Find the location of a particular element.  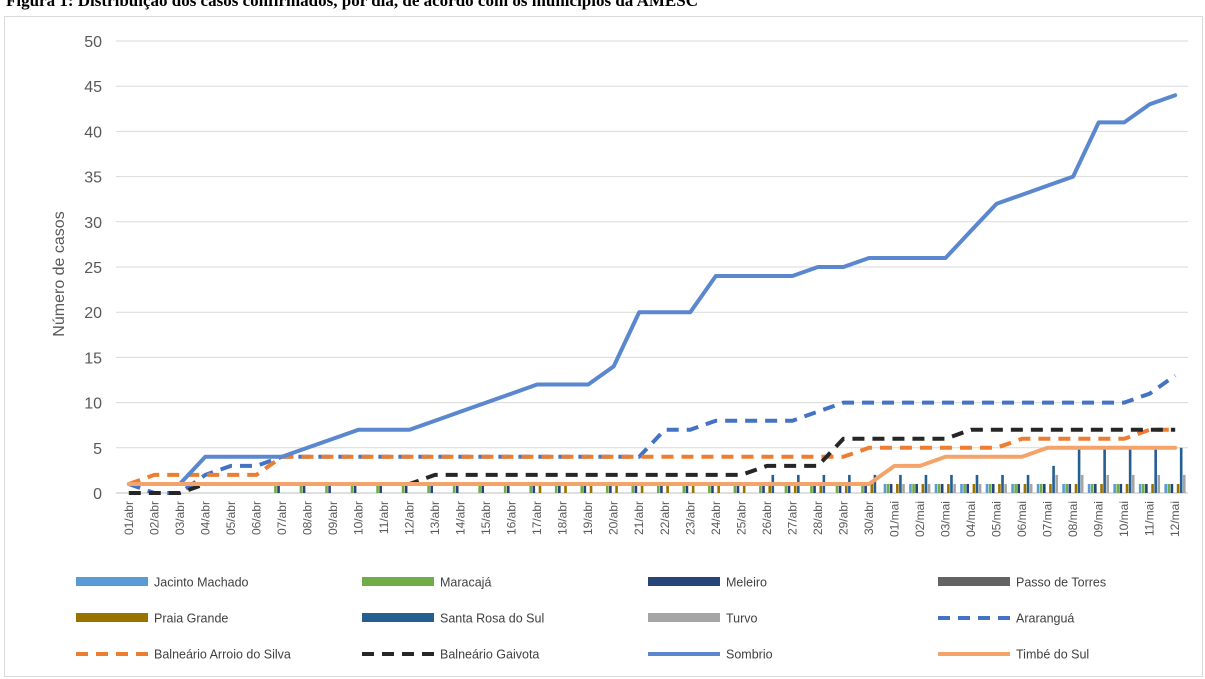

legend-item: Balneário Arroio do Silva is located at coordinates (183, 655).